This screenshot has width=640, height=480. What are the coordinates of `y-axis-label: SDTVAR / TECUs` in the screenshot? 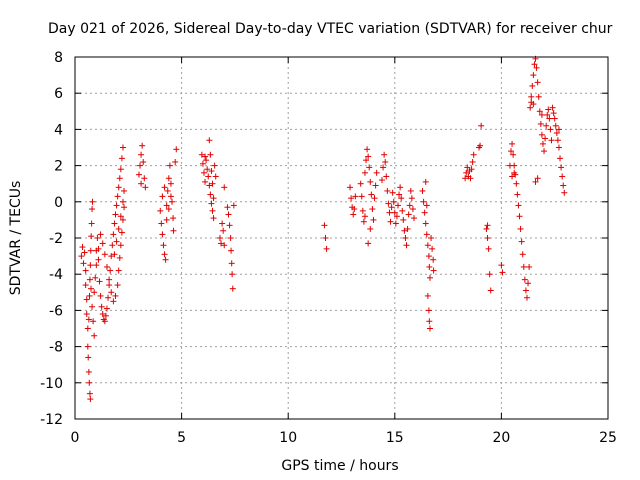 It's located at (16, 238).